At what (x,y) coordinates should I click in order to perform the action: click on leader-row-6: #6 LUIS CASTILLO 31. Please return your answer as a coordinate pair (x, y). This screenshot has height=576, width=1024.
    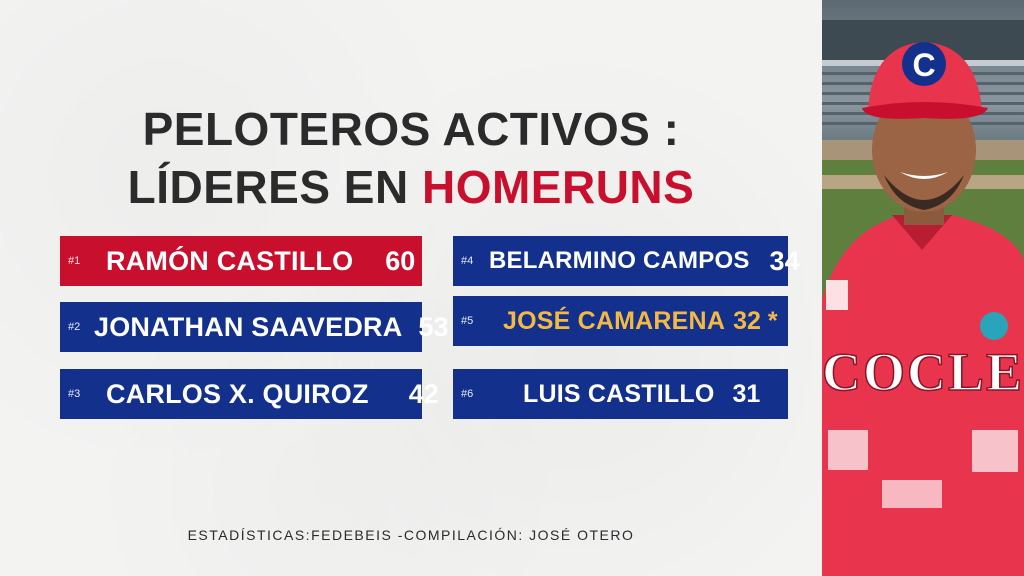
    Looking at the image, I should click on (620, 394).